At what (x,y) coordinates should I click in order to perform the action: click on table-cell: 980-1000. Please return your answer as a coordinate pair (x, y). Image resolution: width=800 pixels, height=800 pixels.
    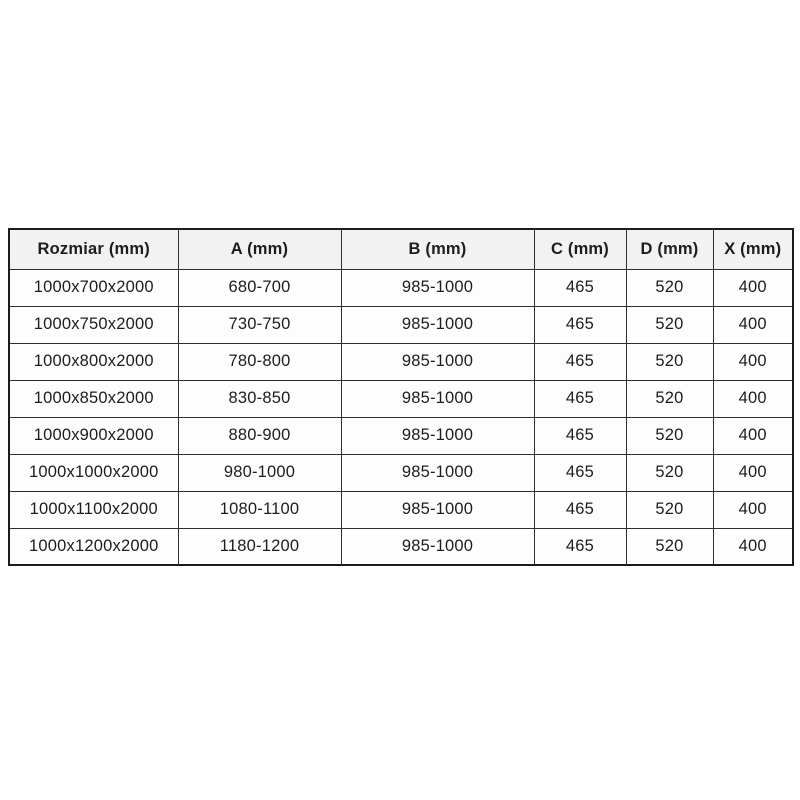
    Looking at the image, I should click on (259, 472).